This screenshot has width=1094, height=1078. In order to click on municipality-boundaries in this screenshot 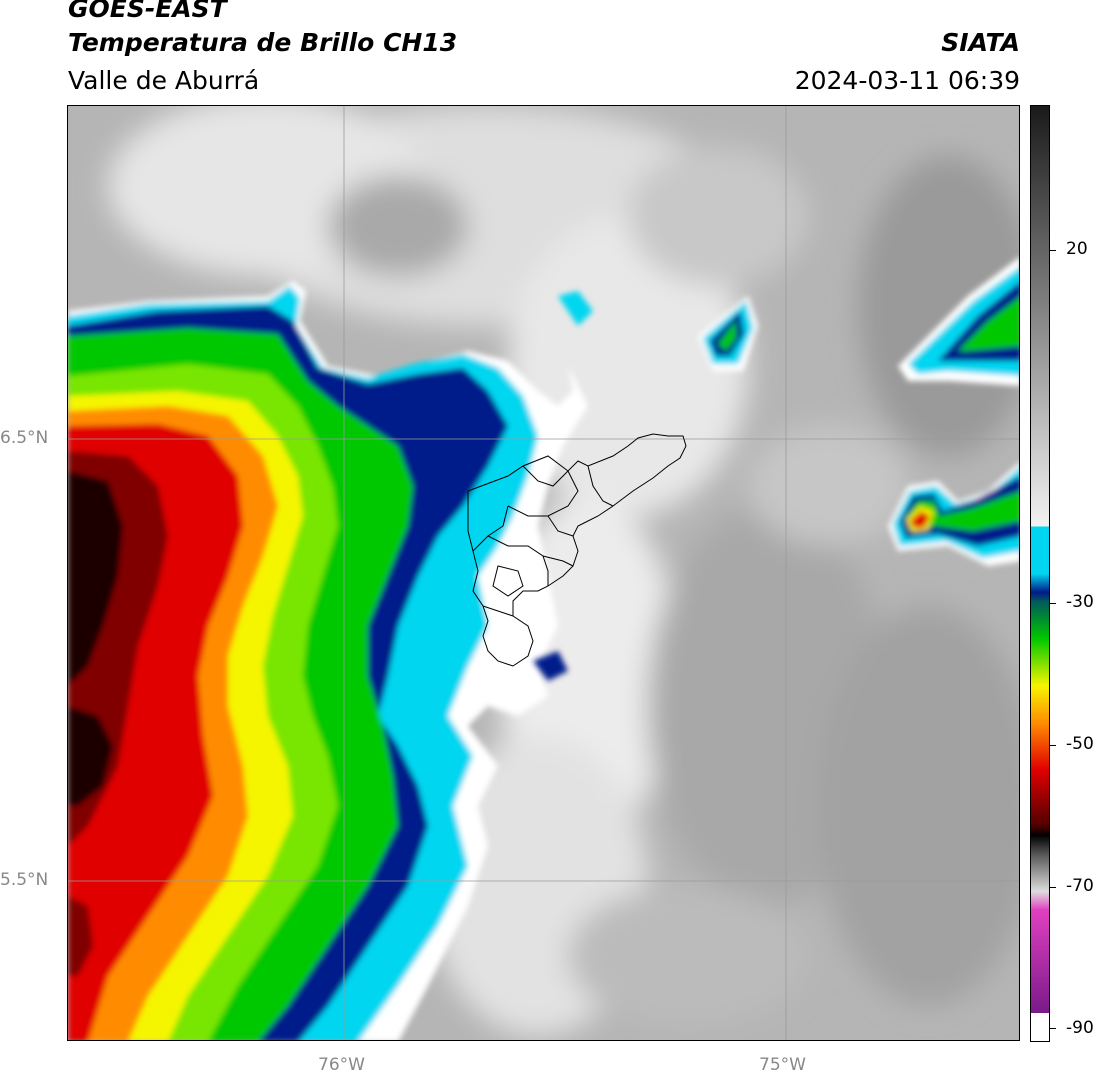, I will do `click(577, 550)`.